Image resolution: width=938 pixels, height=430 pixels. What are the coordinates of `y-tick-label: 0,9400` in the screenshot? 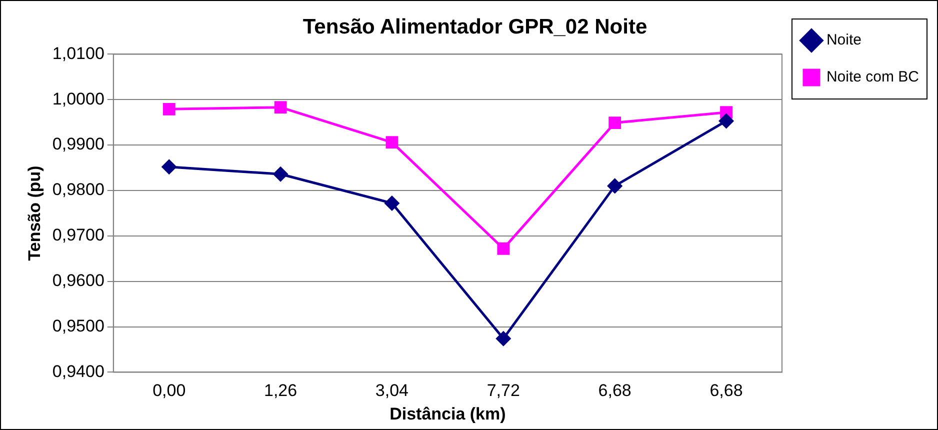 It's located at (78, 371).